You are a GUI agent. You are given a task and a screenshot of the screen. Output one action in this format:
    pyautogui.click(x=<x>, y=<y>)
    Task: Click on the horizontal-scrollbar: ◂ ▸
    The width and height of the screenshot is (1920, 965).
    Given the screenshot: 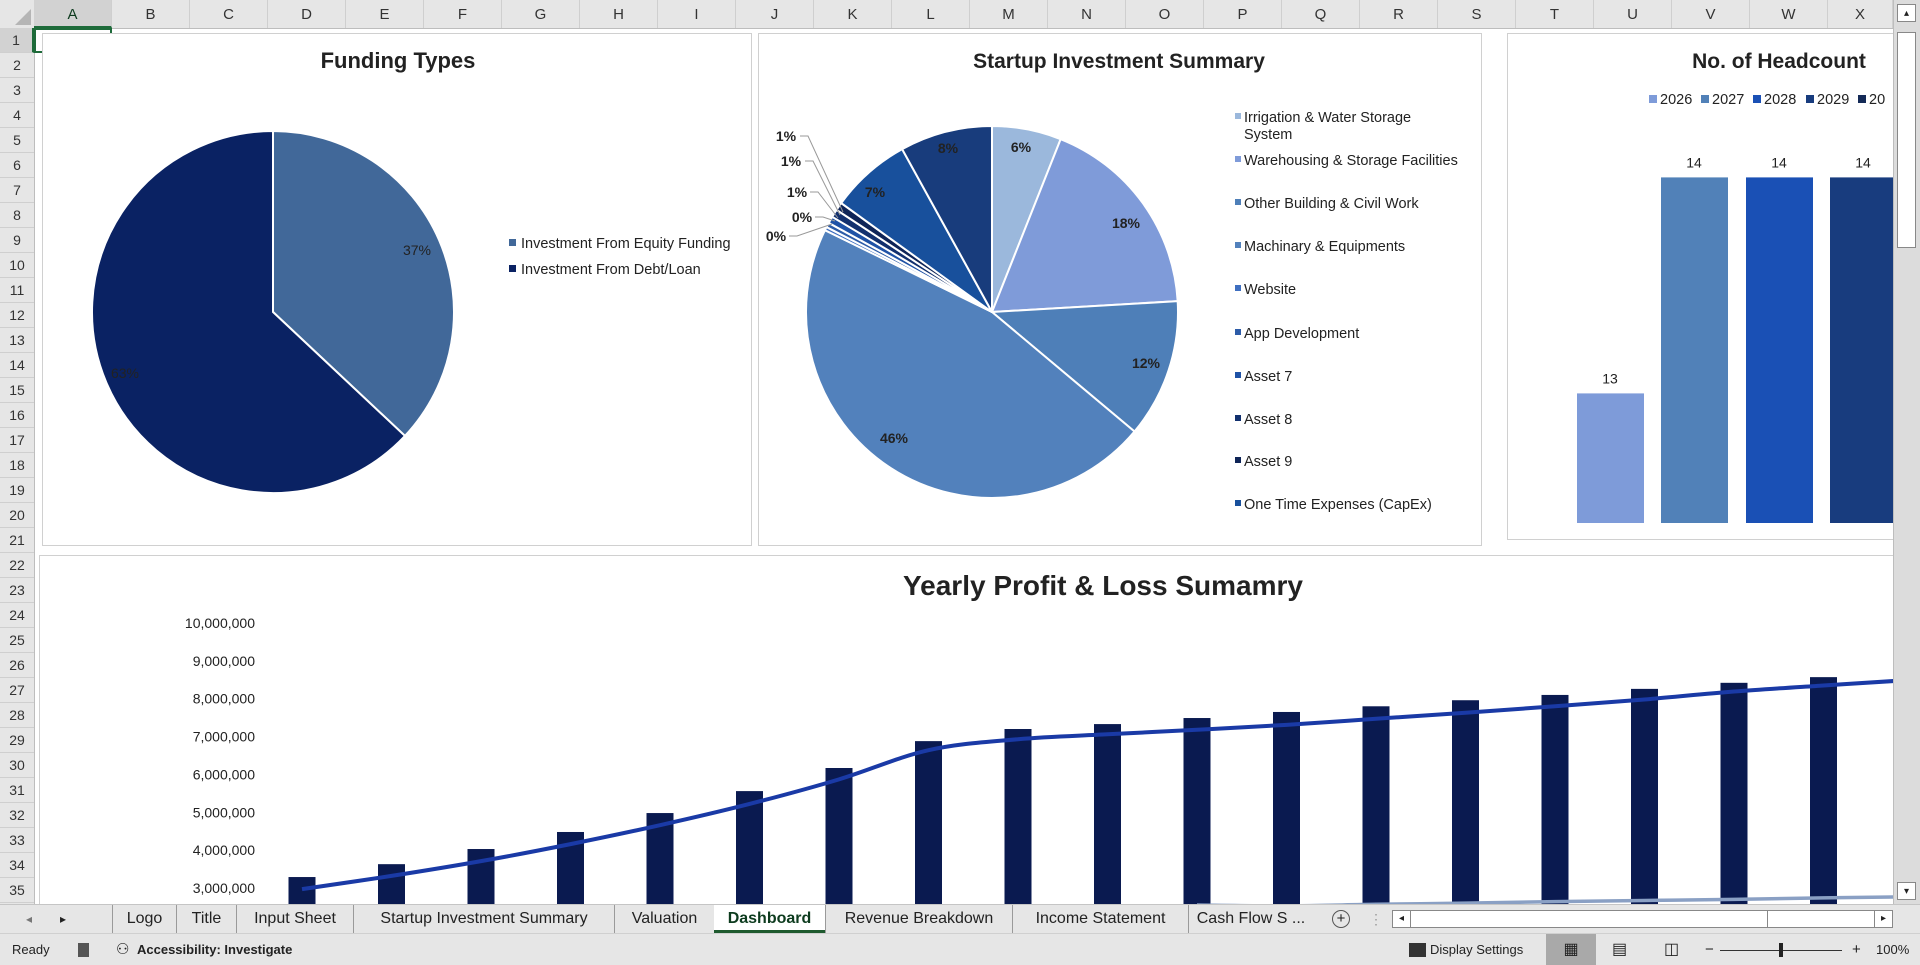 What is the action you would take?
    pyautogui.click(x=1642, y=919)
    